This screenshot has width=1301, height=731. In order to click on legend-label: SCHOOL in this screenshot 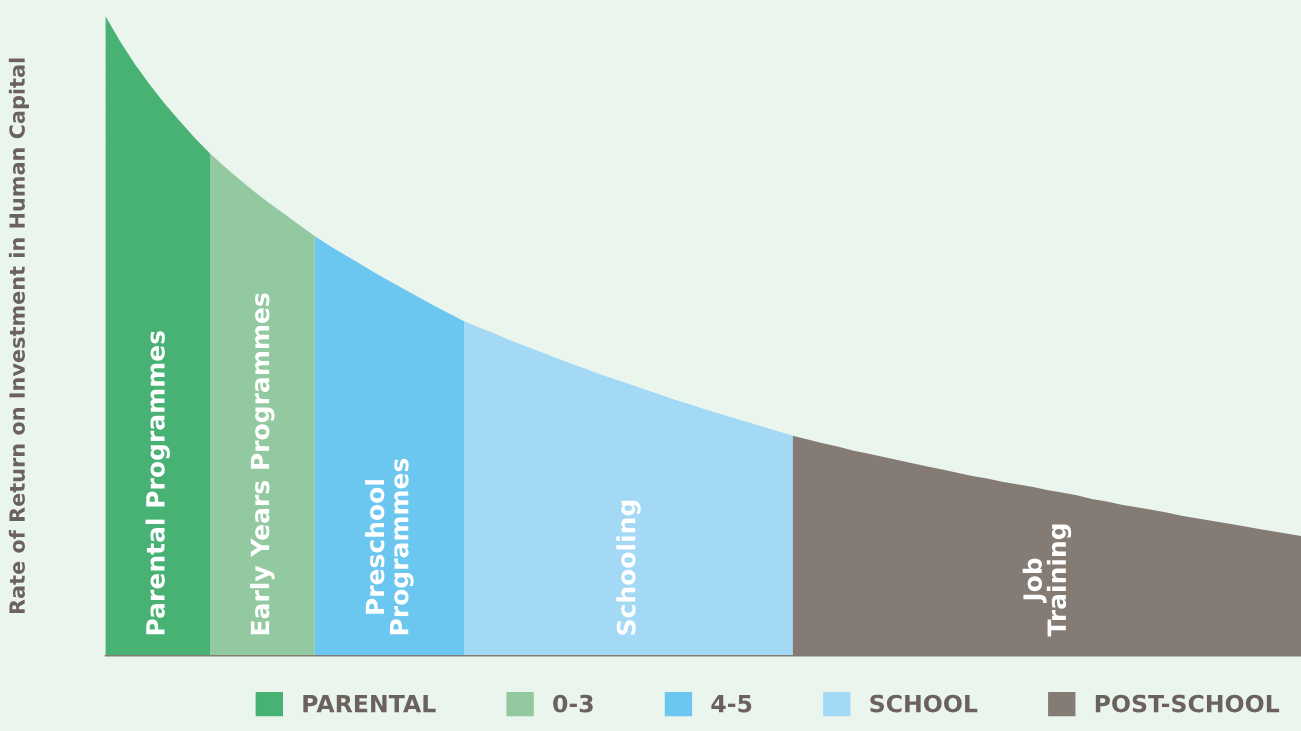, I will do `click(924, 703)`.